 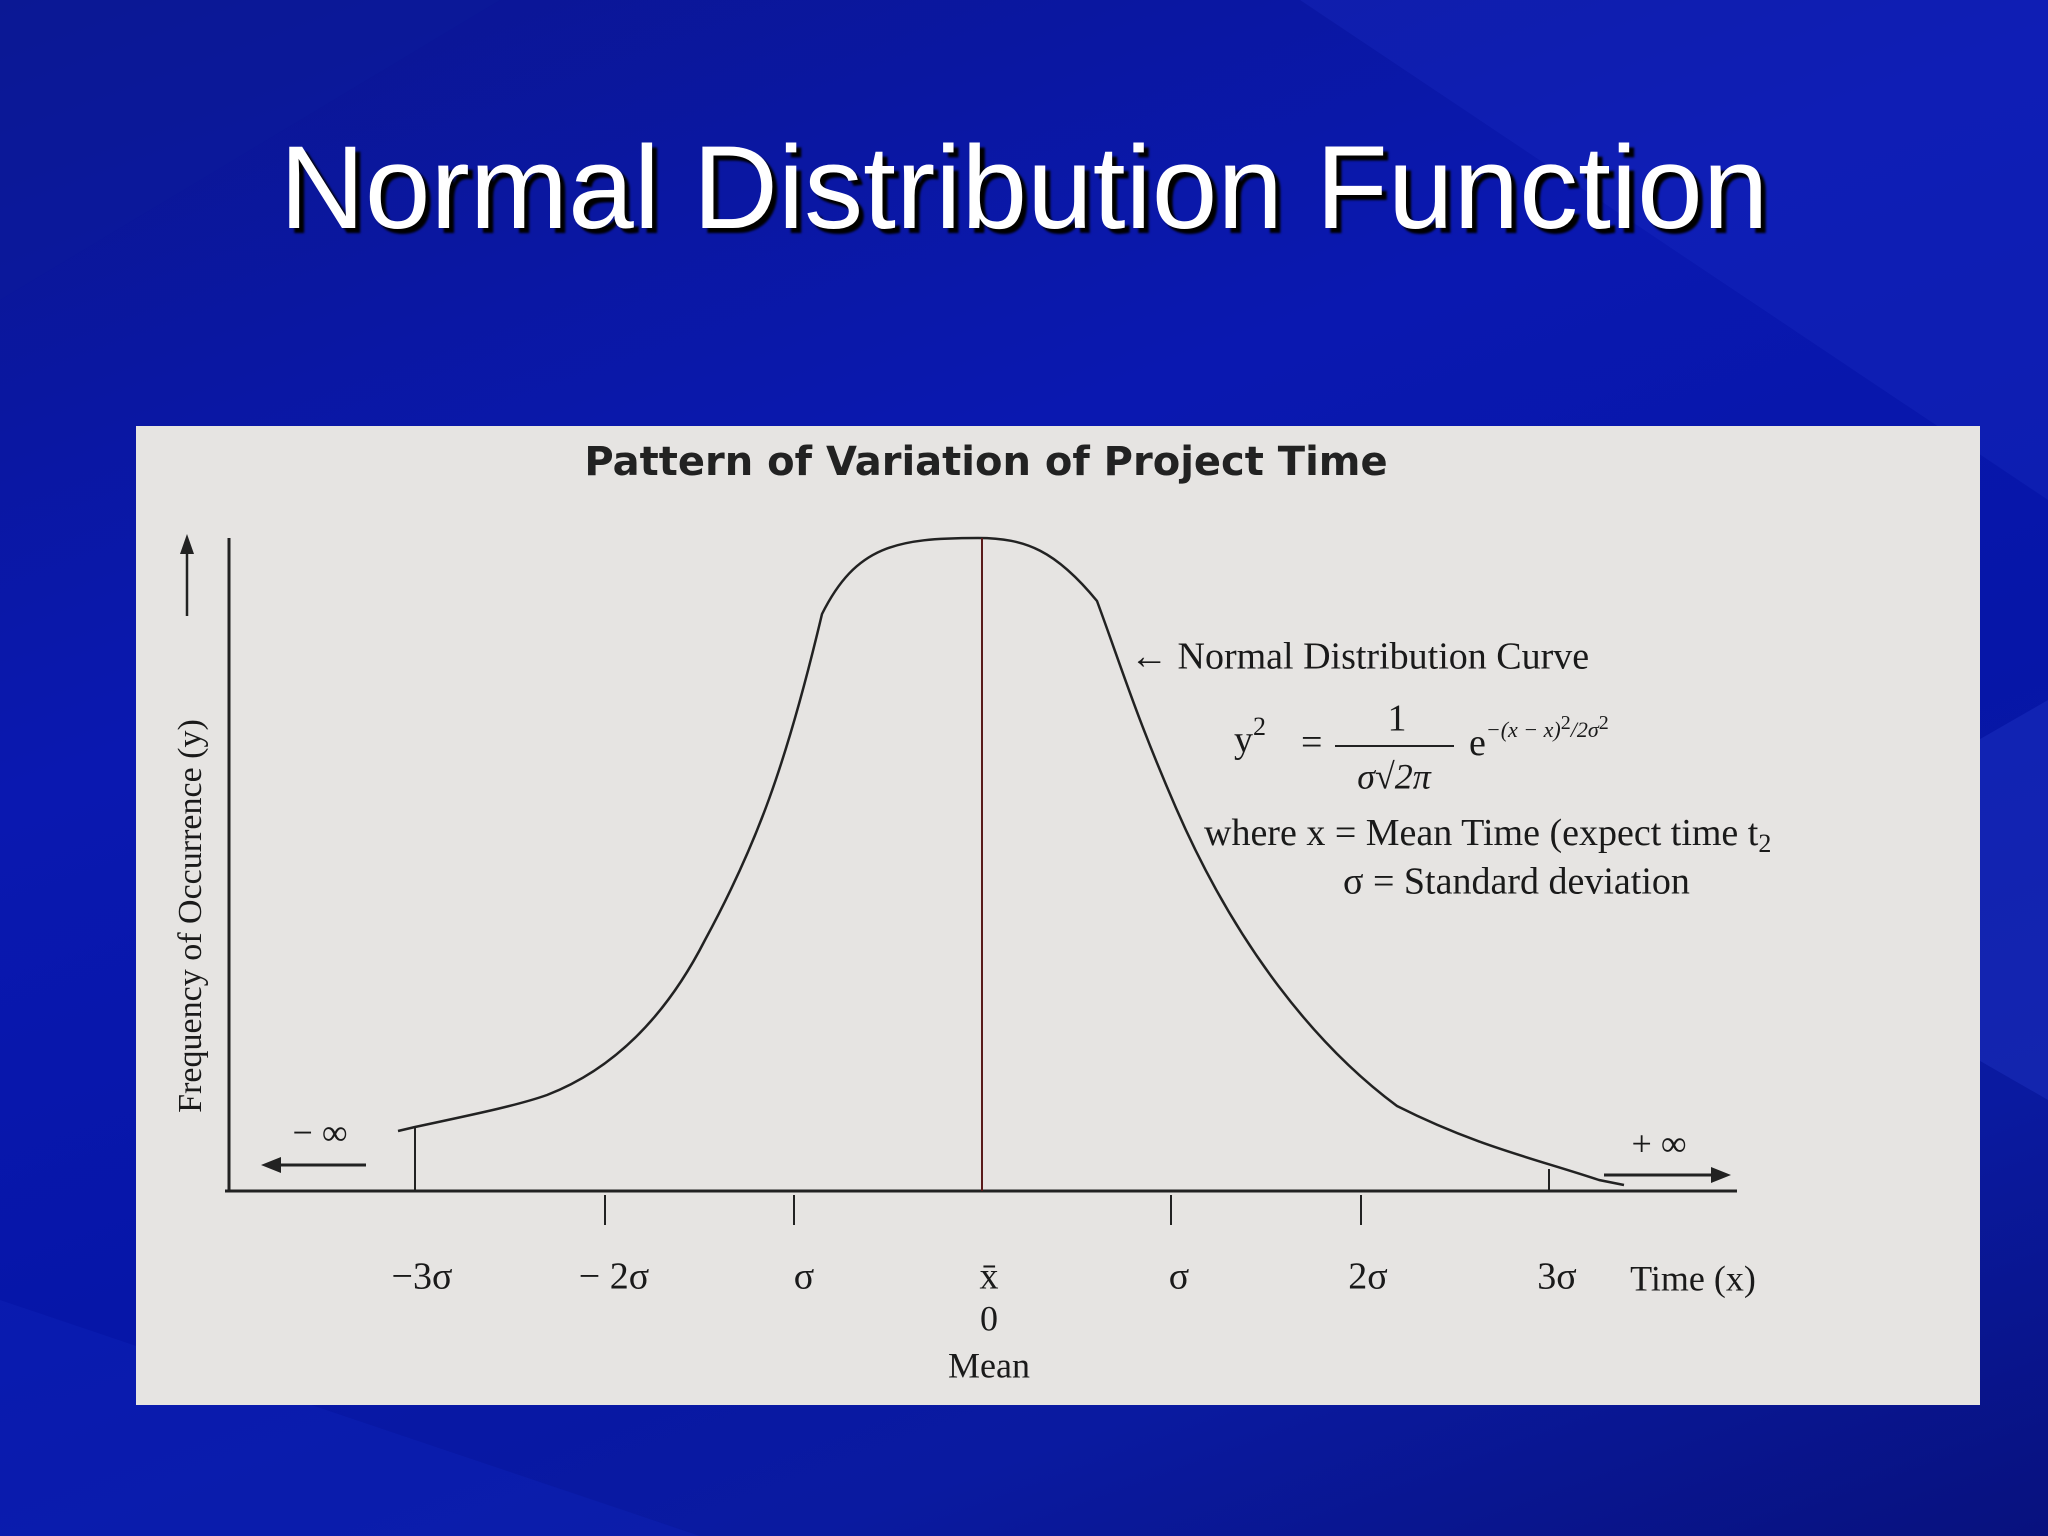 I want to click on formula-lhs: y2, so click(x=1250, y=736).